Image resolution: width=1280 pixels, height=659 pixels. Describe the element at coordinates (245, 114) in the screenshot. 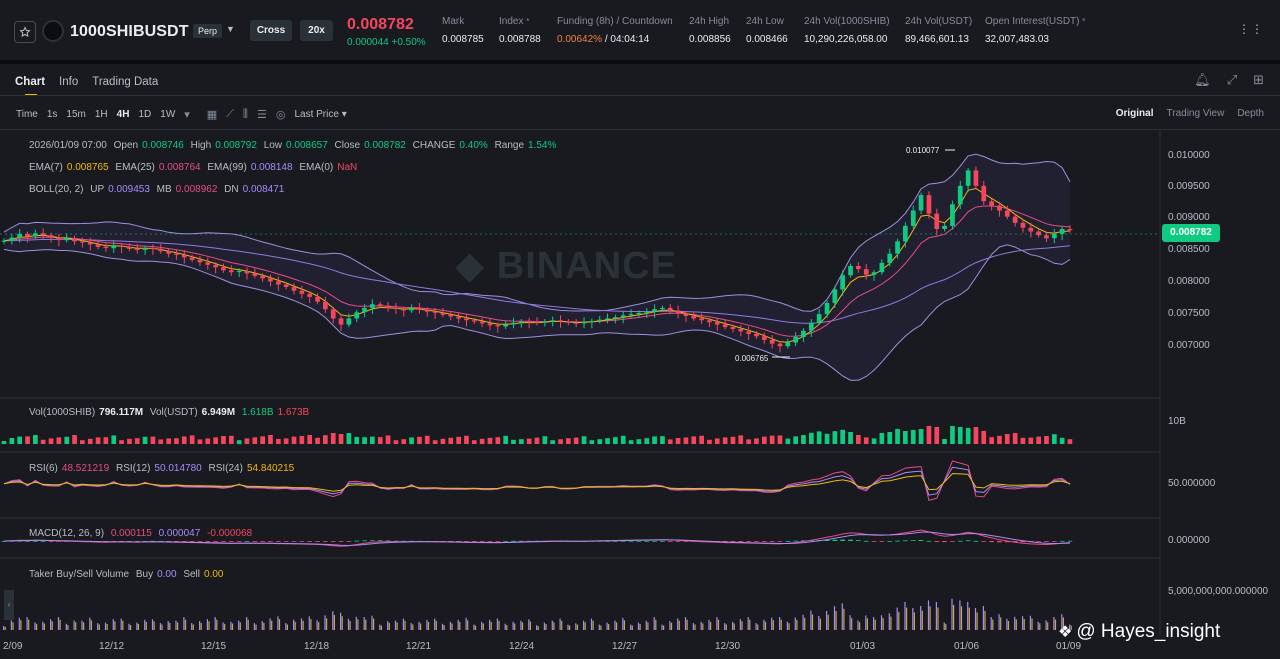

I see `candle-type-icon: ⫼` at that location.